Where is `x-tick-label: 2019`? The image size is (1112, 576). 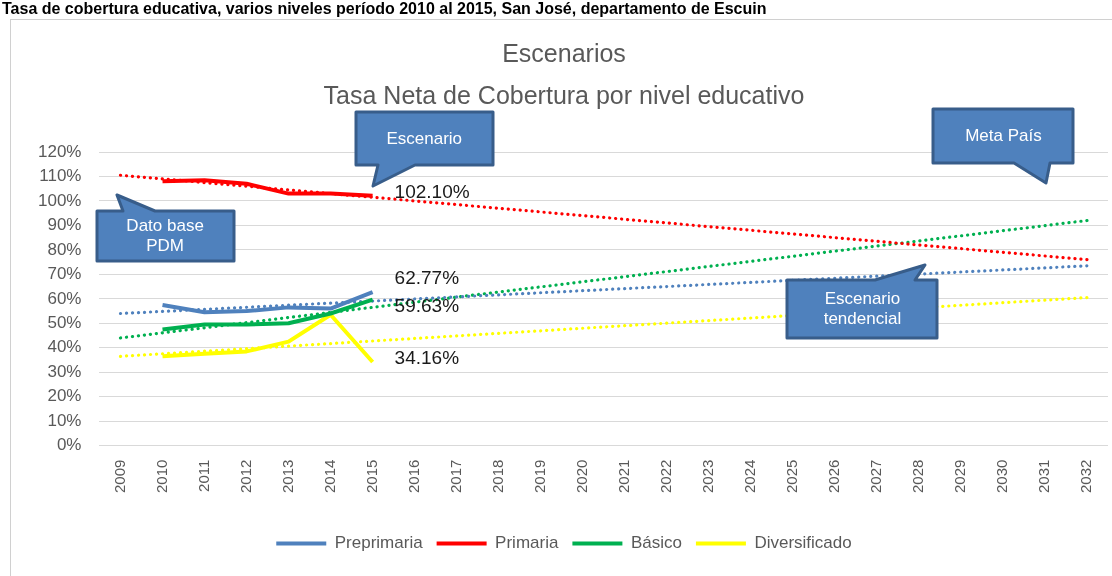
x-tick-label: 2019 is located at coordinates (539, 476).